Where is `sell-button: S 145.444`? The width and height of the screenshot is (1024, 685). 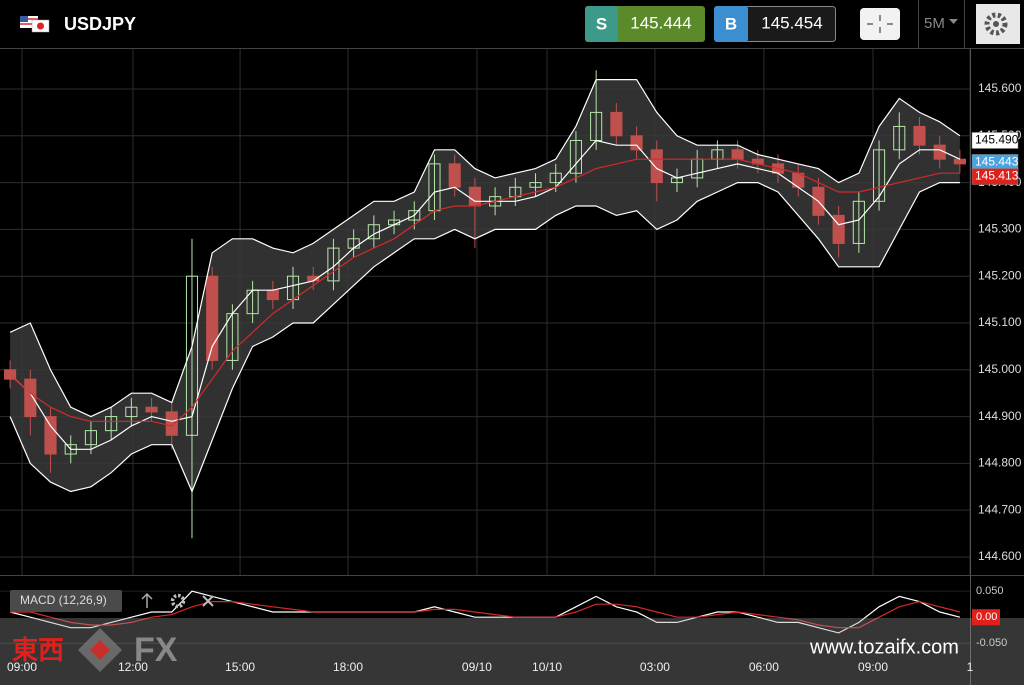 sell-button: S 145.444 is located at coordinates (645, 24).